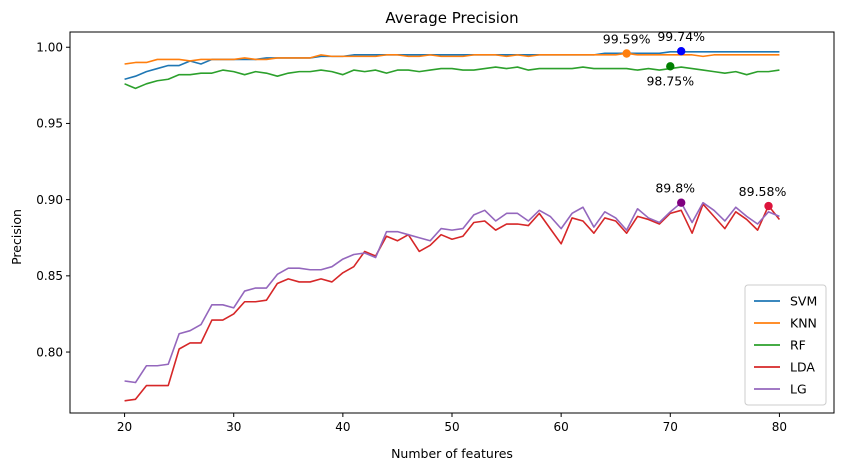  Describe the element at coordinates (452, 453) in the screenshot. I see `x-axis-label: Number of features` at that location.